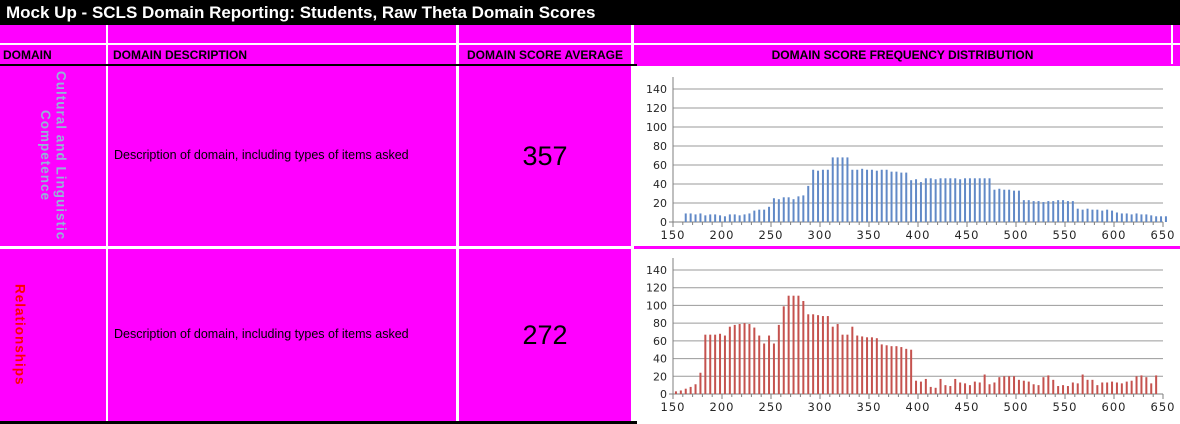 The height and width of the screenshot is (424, 1180). I want to click on average-cell-row1: 357, so click(545, 156).